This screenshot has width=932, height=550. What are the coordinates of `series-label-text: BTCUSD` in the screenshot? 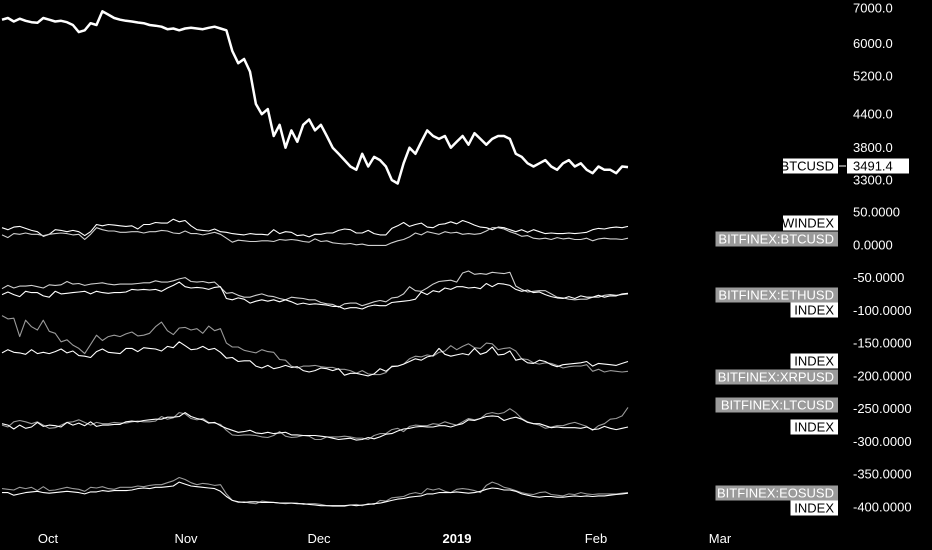 It's located at (807, 166).